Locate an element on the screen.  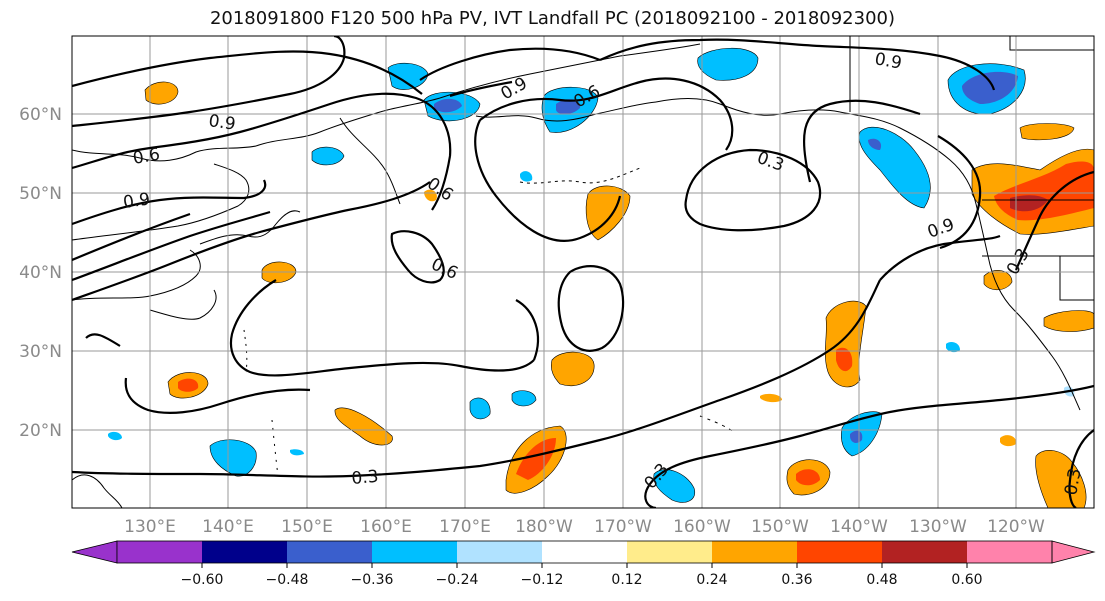
latitude-labels: 60°N 50°N 40°N 30°N 20°N is located at coordinates (40, 273).